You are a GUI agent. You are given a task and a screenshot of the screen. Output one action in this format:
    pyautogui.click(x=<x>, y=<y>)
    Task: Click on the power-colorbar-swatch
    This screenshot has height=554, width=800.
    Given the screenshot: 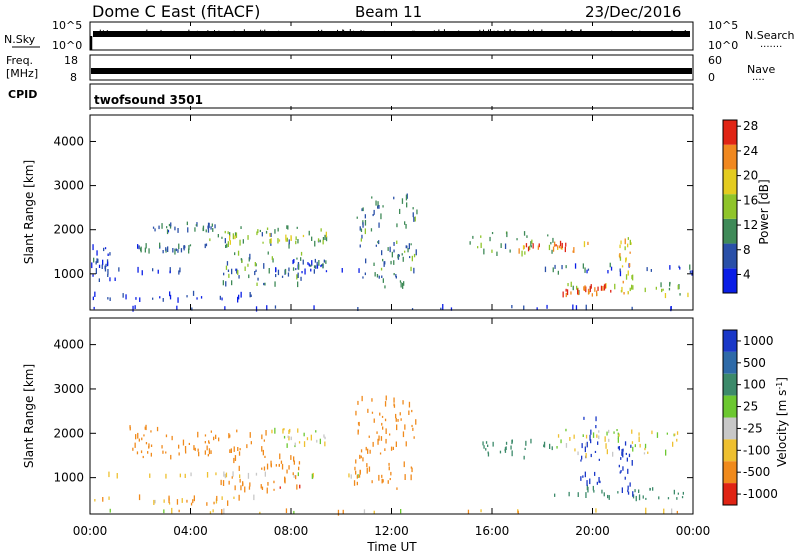 What is the action you would take?
    pyautogui.click(x=730, y=280)
    